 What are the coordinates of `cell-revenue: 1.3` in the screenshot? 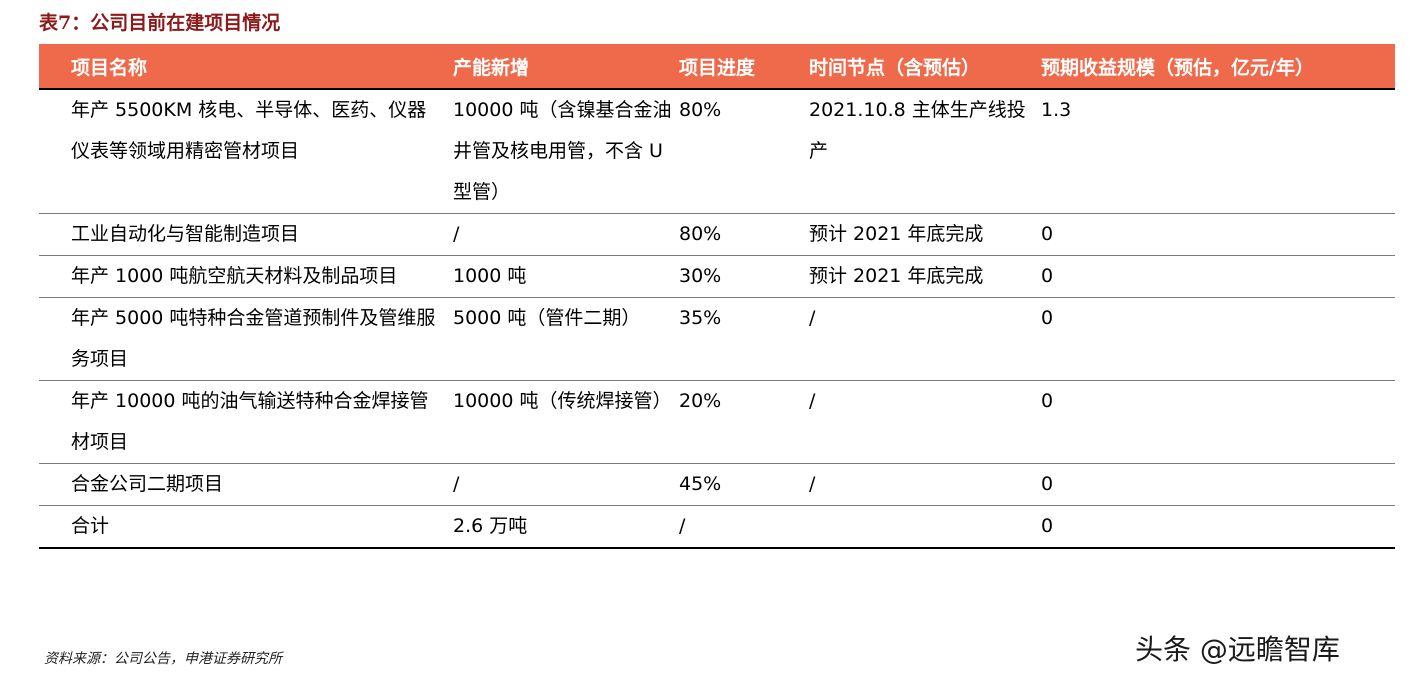 It's located at (1218, 151).